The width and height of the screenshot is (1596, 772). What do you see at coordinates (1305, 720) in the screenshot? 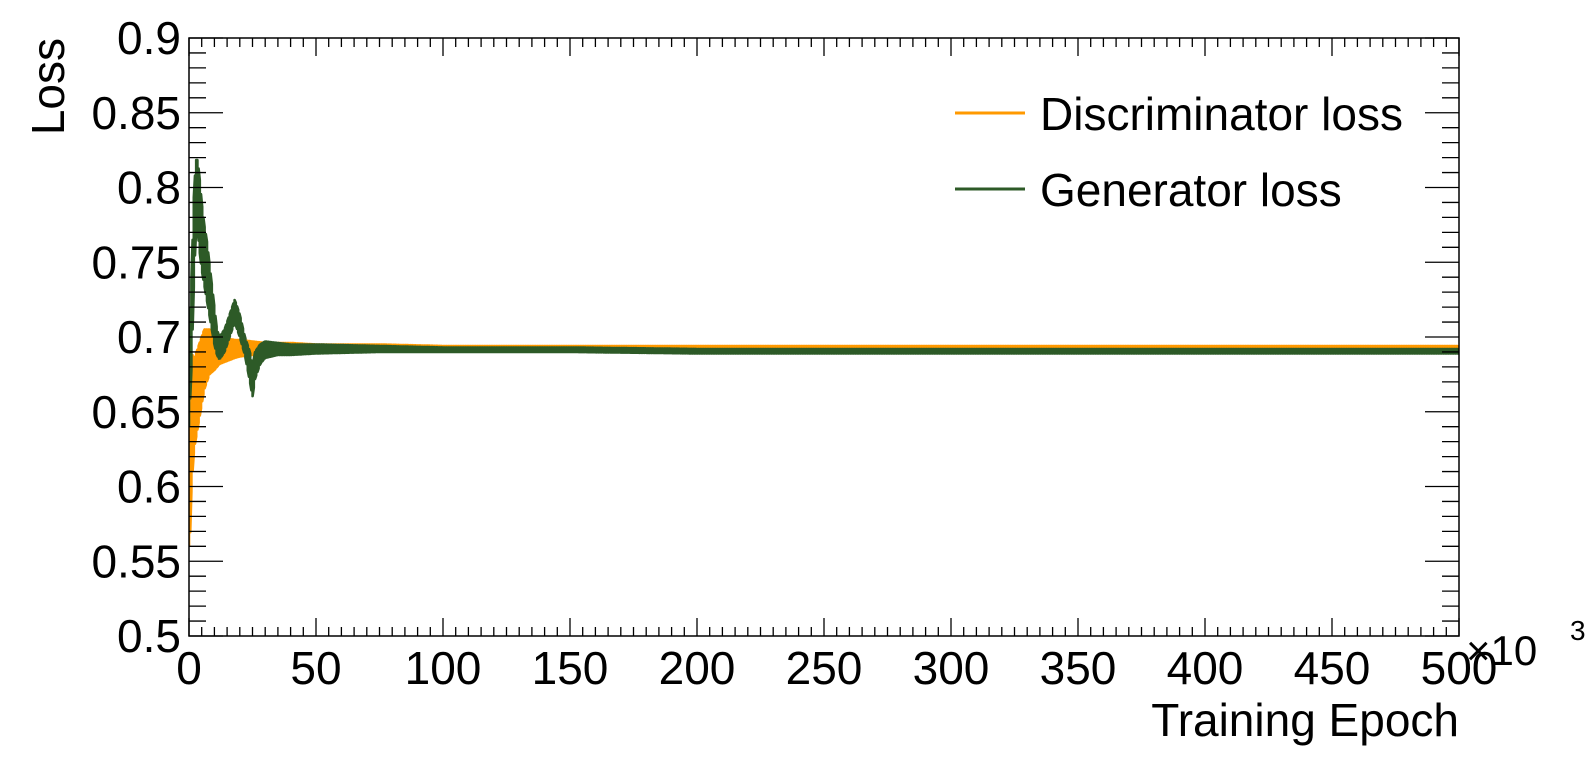
I see `x-axis-title: Training Epoch` at bounding box center [1305, 720].